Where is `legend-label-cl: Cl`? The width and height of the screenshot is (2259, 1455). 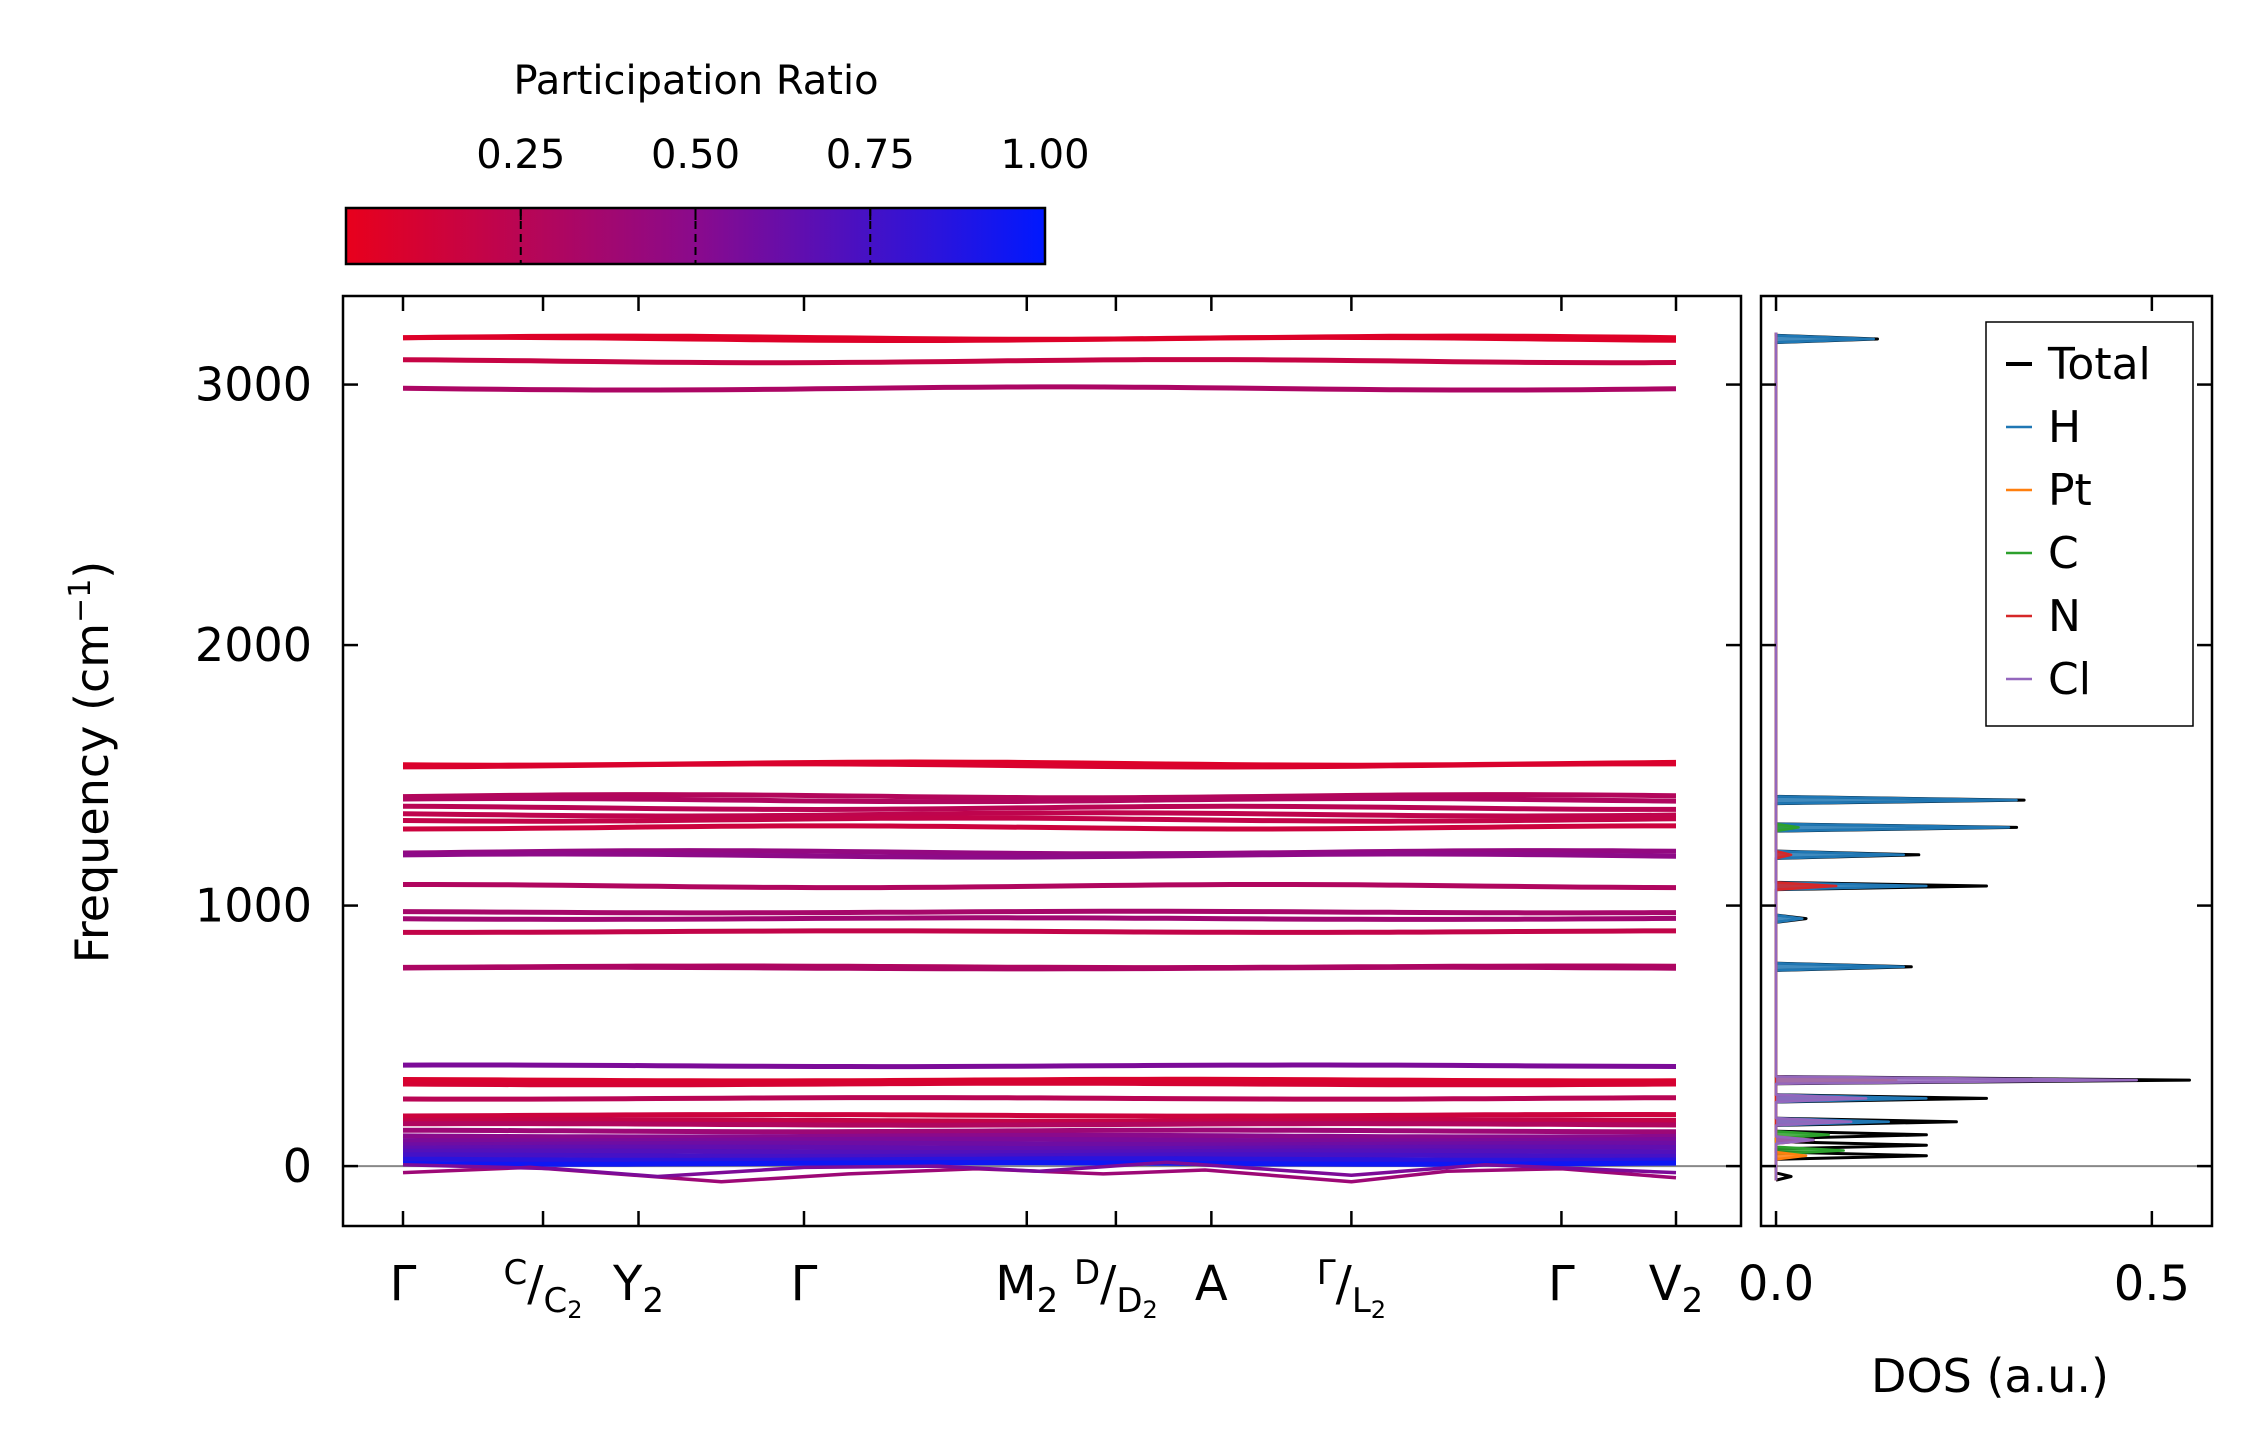 legend-label-cl: Cl is located at coordinates (2069, 679).